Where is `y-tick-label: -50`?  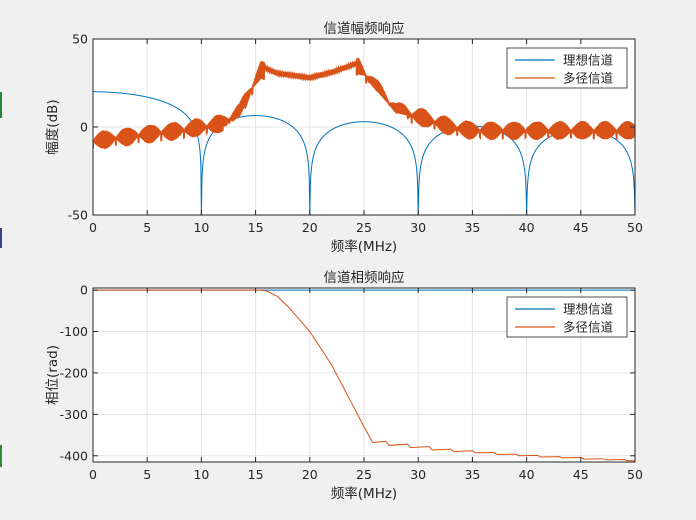
y-tick-label: -50 is located at coordinates (78, 215).